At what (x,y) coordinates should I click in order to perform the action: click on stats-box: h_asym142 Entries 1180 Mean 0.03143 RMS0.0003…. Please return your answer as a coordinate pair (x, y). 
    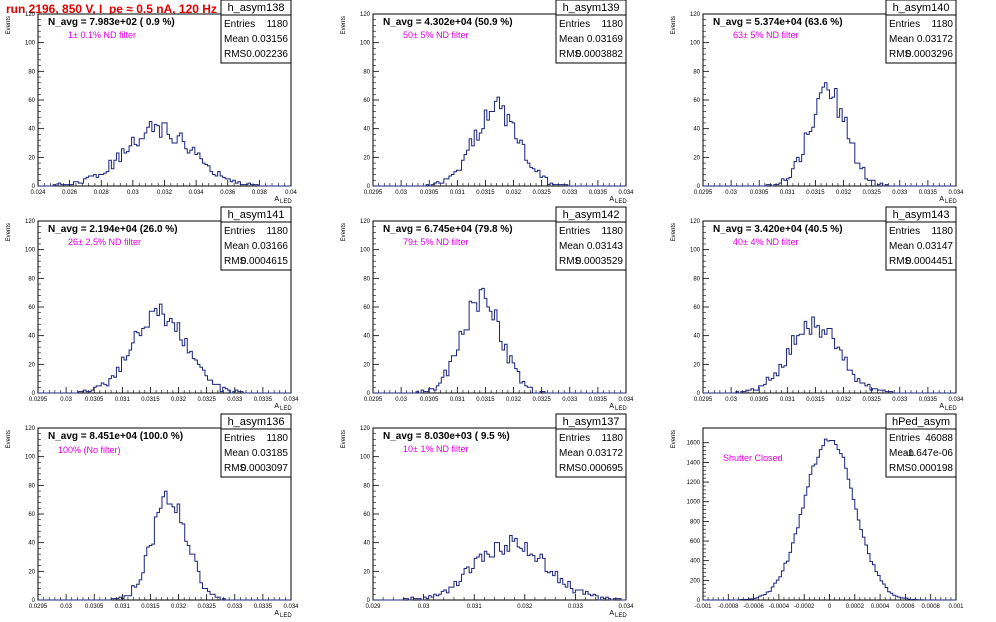
    Looking at the image, I should click on (591, 238).